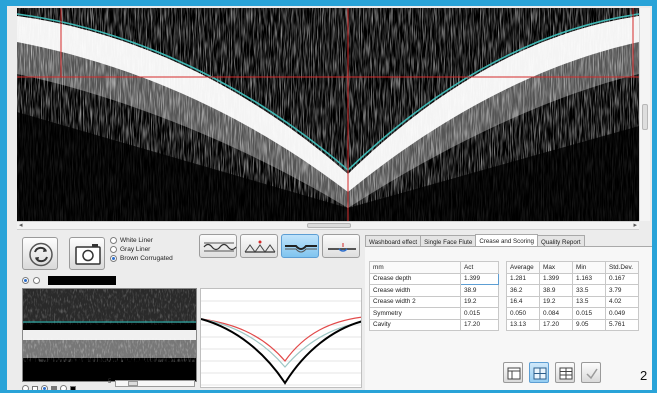  I want to click on table-cell: 1.281, so click(523, 278).